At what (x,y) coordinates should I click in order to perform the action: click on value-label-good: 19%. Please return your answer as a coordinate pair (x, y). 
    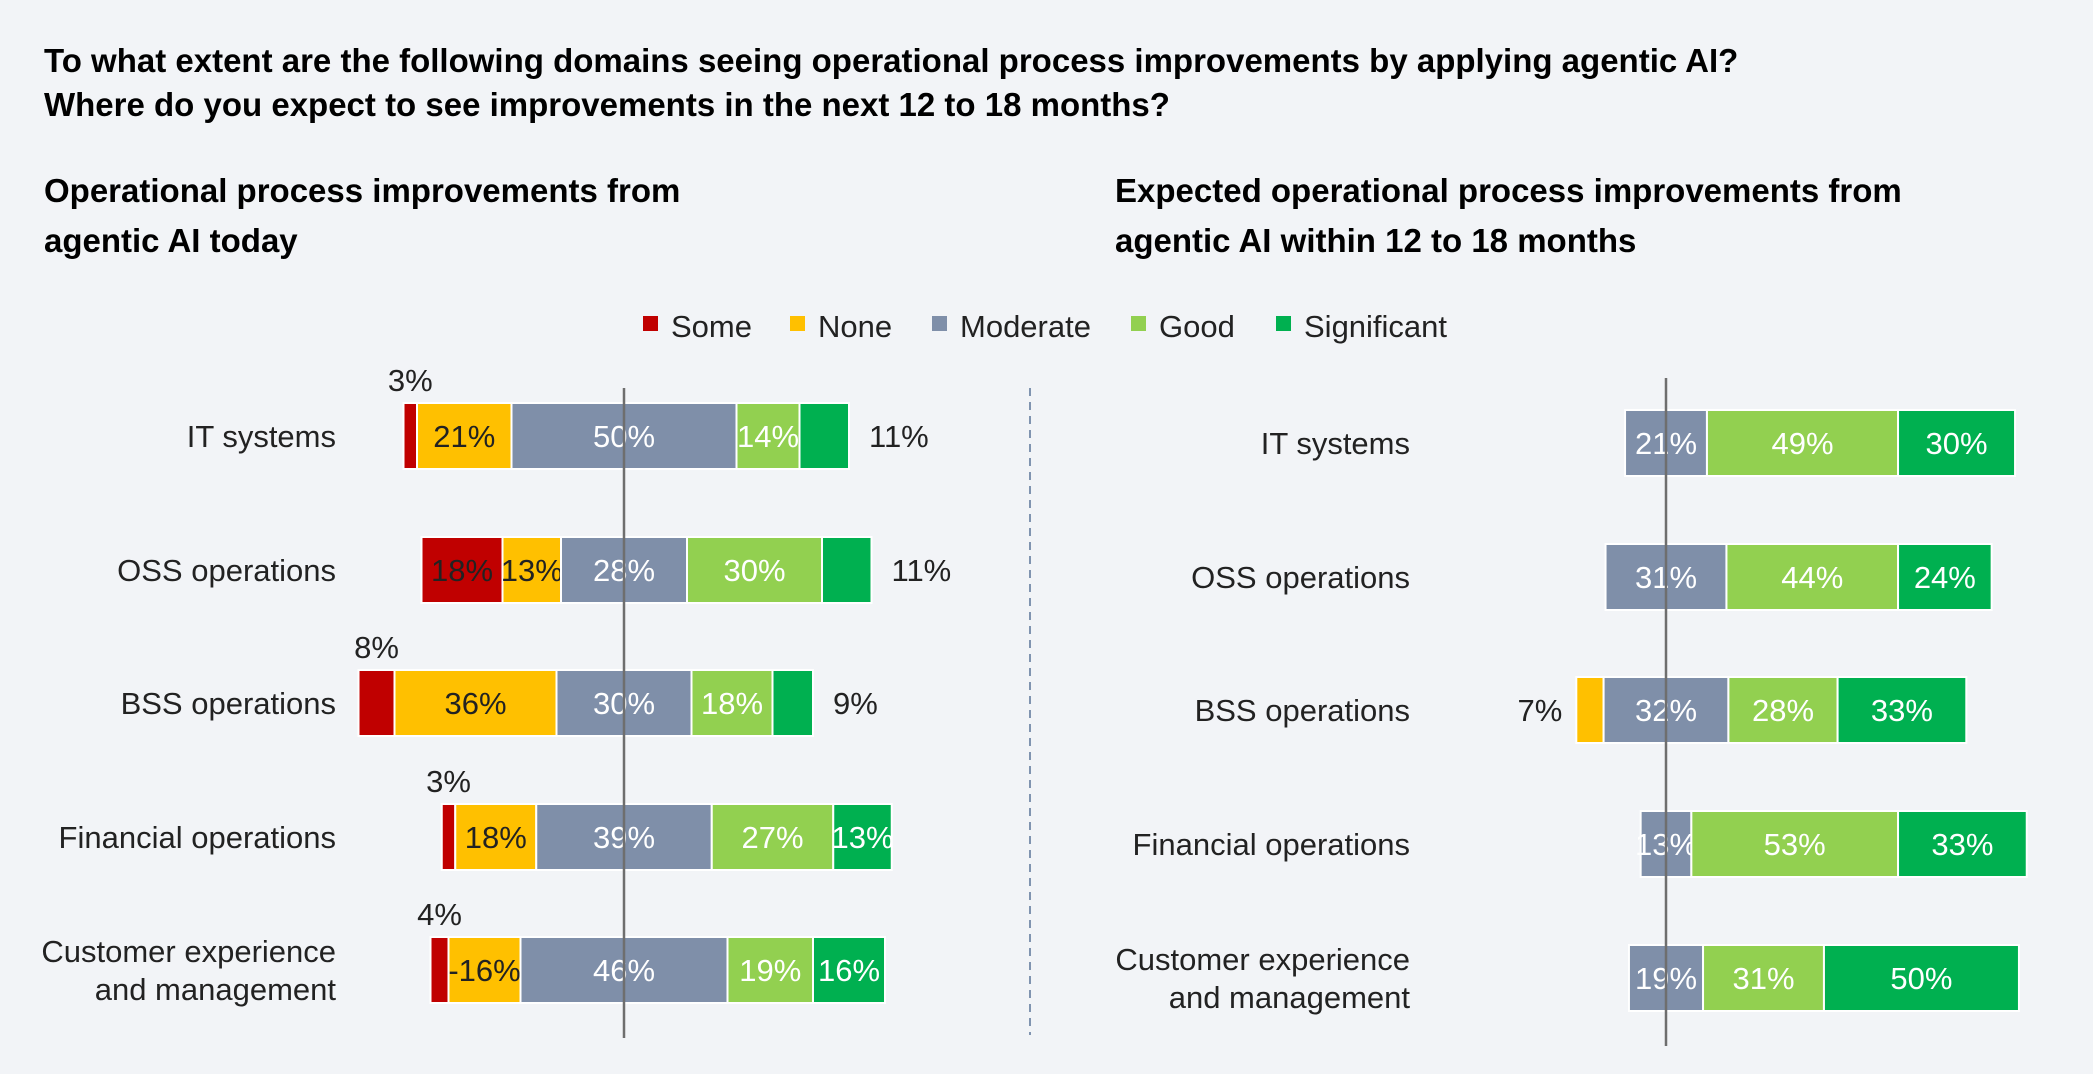
    Looking at the image, I should click on (770, 970).